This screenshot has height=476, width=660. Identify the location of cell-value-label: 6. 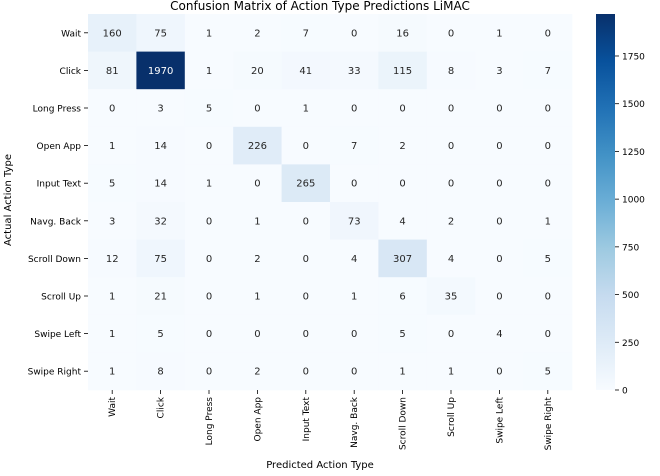
(402, 297).